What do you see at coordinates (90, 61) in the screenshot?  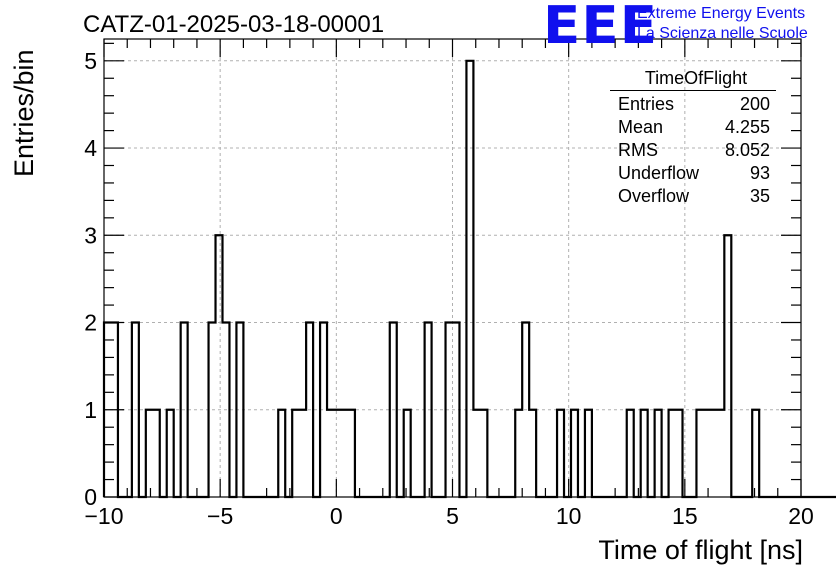 I see `y-tick-label: 5` at bounding box center [90, 61].